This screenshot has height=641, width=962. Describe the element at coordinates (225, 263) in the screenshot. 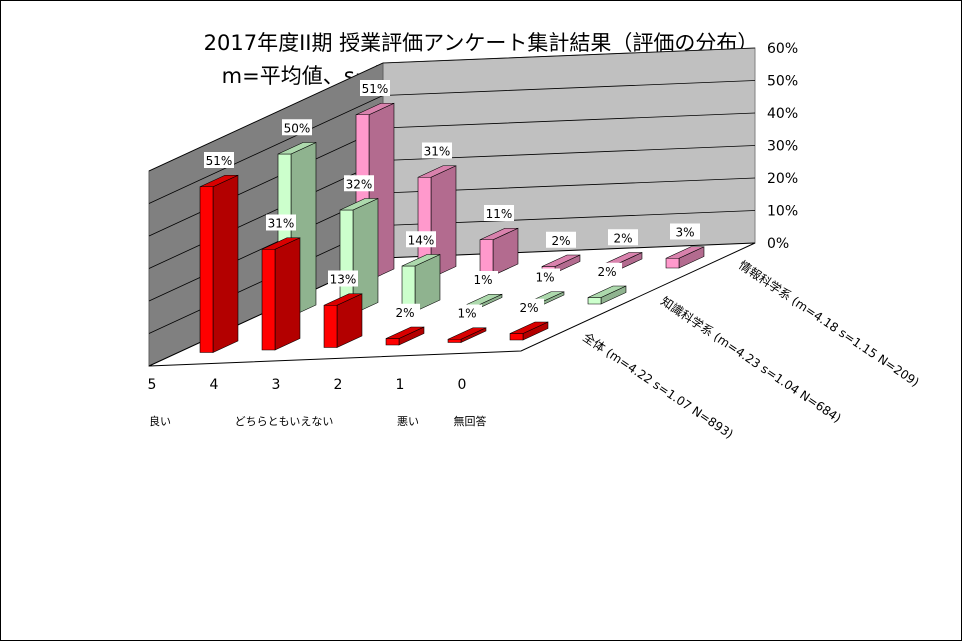

I see `bar-side` at that location.